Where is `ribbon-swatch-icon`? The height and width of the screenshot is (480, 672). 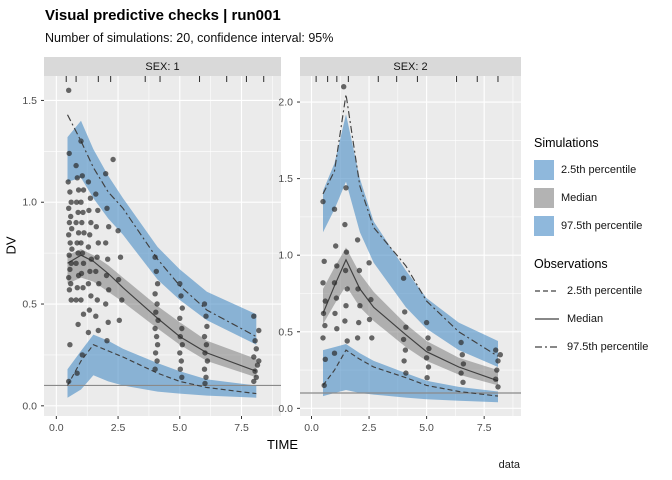
ribbon-swatch-icon is located at coordinates (544, 226).